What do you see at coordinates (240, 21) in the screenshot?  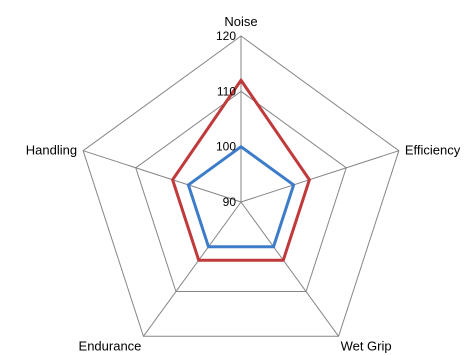 I see `axis-label-noise: Noise` at bounding box center [240, 21].